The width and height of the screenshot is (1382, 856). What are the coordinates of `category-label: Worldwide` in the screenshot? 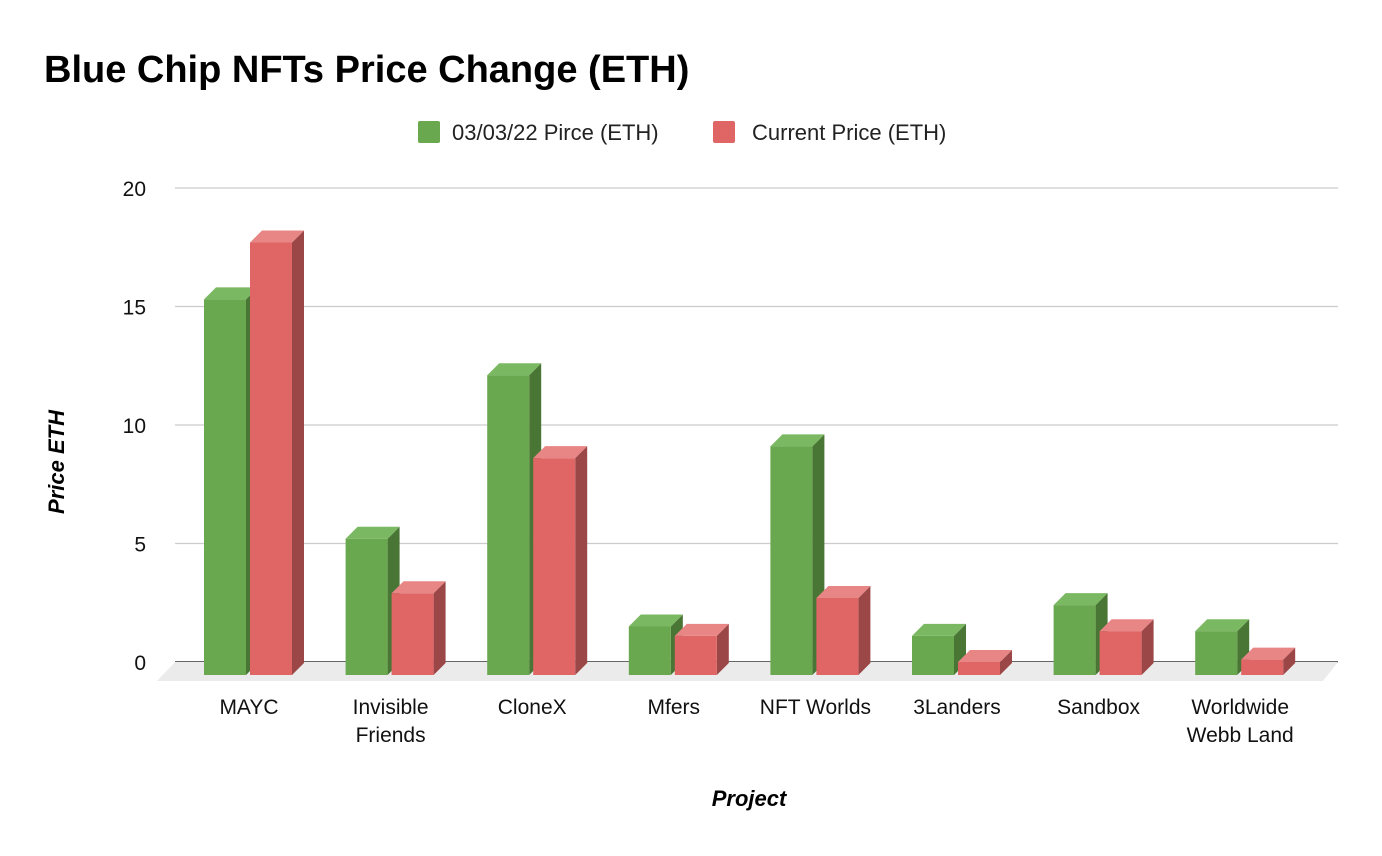 It's located at (1240, 707).